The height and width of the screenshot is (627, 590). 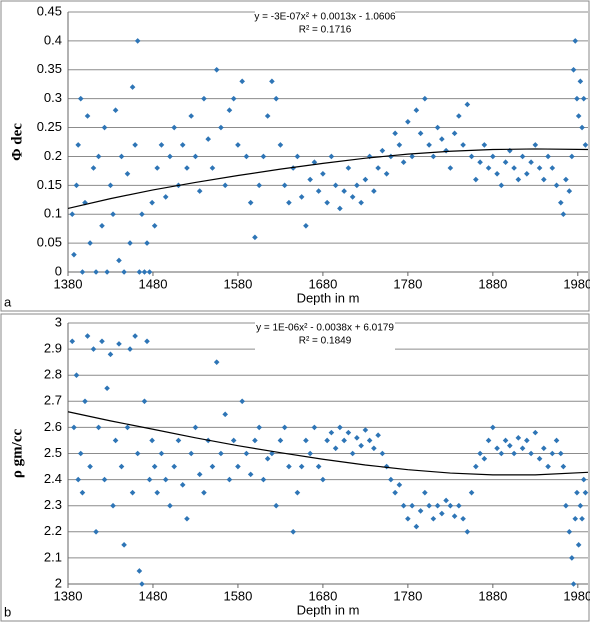 I want to click on x-tick-label: 1680, so click(x=322, y=595).